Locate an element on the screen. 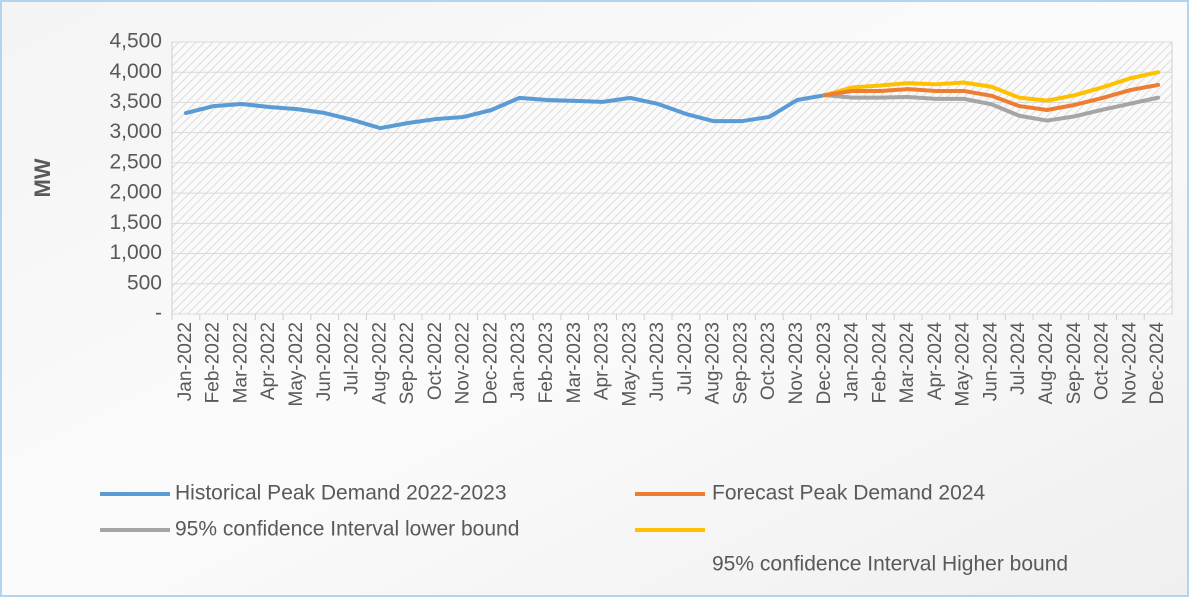  legend-label: 95% confidence Interval Higher bound is located at coordinates (890, 564).